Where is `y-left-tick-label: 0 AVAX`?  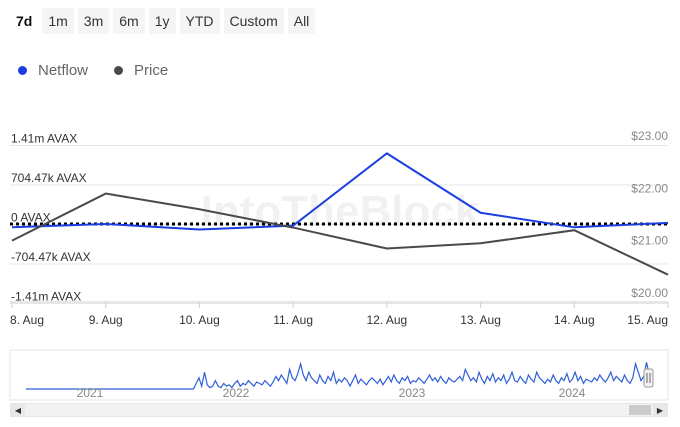 y-left-tick-label: 0 AVAX is located at coordinates (31, 218).